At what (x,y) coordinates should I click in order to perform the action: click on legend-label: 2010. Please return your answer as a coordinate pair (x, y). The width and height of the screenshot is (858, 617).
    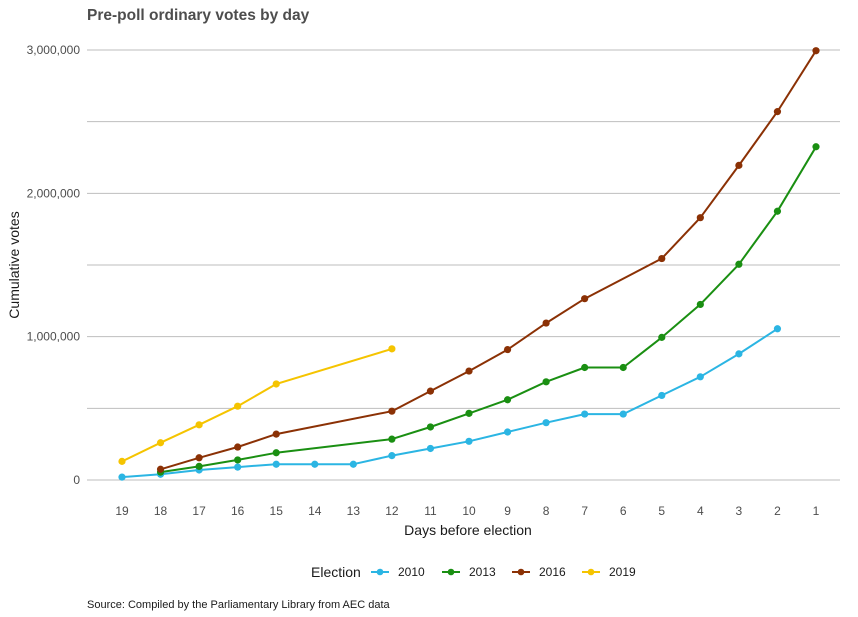
    Looking at the image, I should click on (411, 572).